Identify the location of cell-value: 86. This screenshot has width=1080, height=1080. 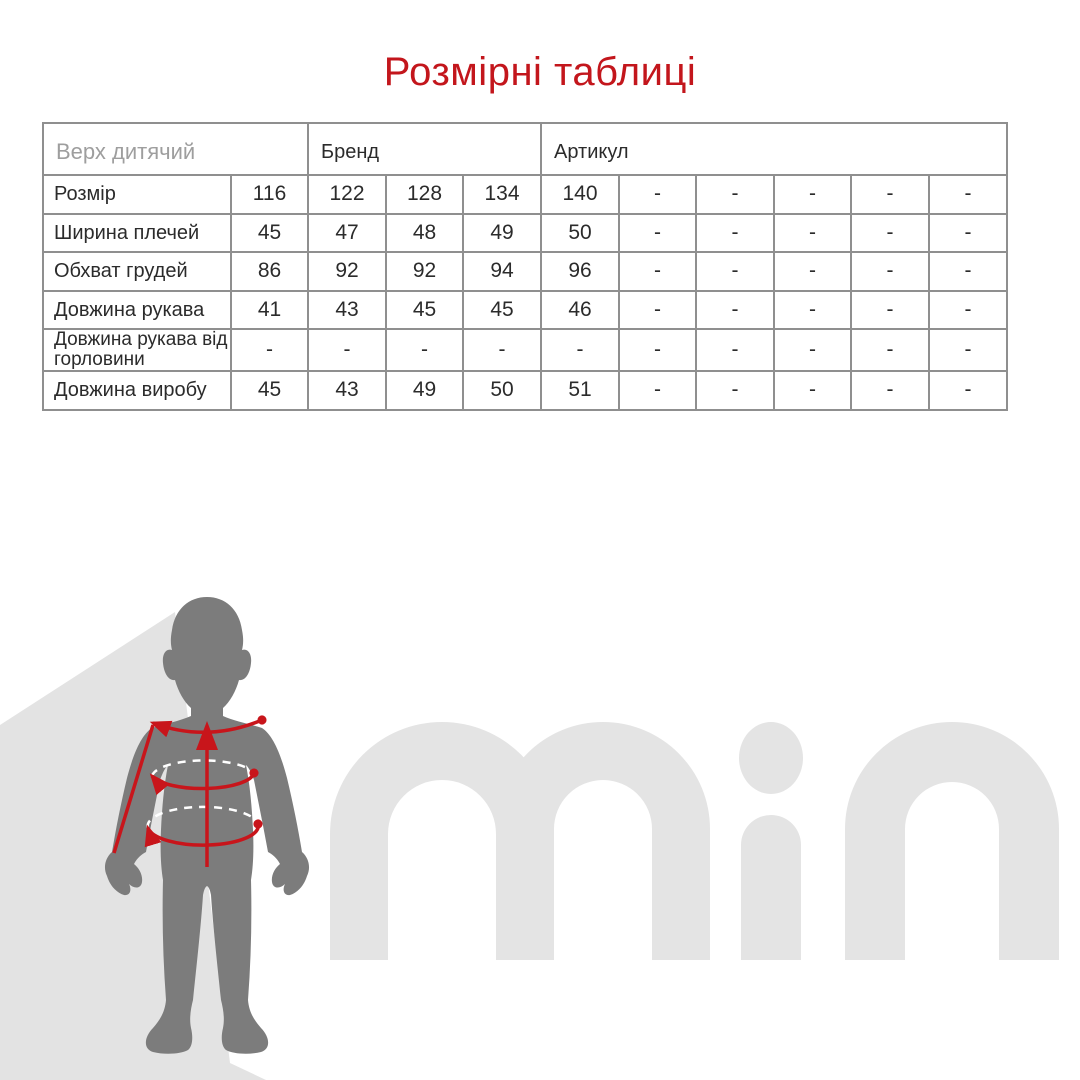
(269, 271).